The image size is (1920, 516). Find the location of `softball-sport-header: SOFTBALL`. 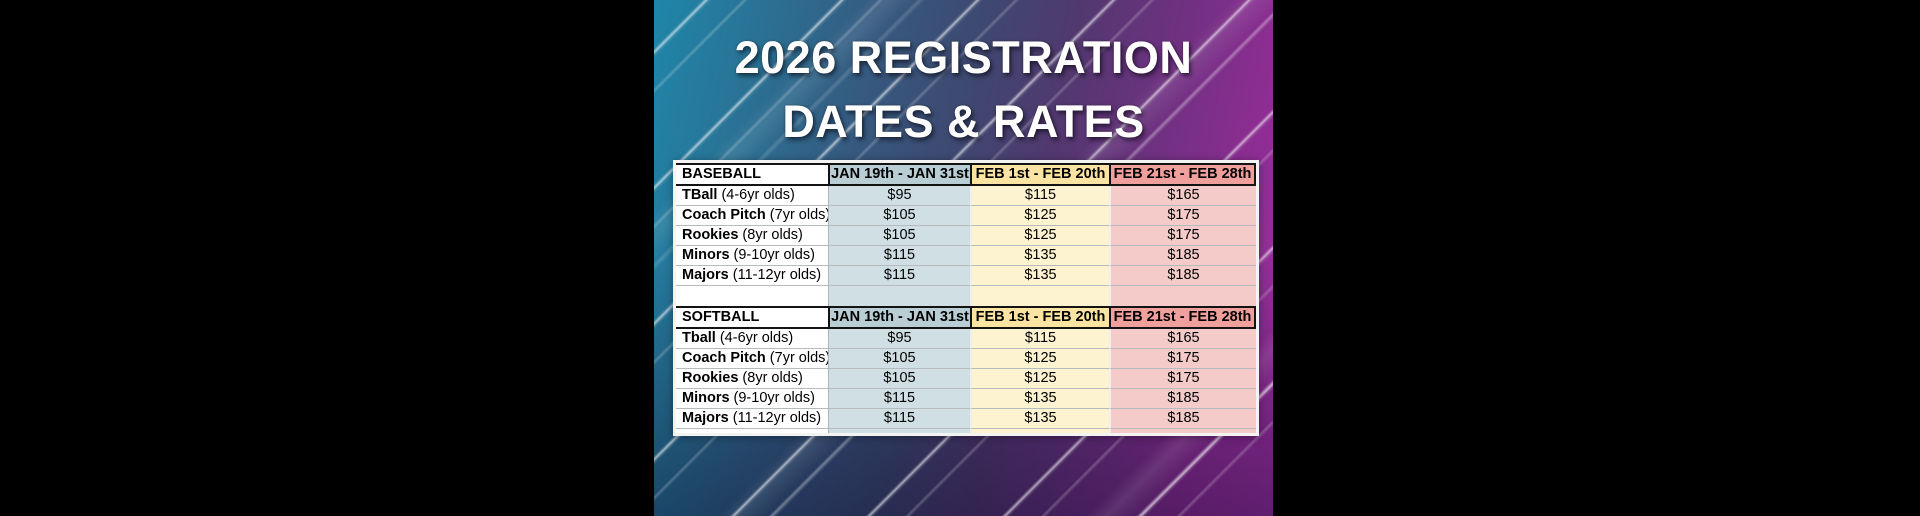

softball-sport-header: SOFTBALL is located at coordinates (752, 317).